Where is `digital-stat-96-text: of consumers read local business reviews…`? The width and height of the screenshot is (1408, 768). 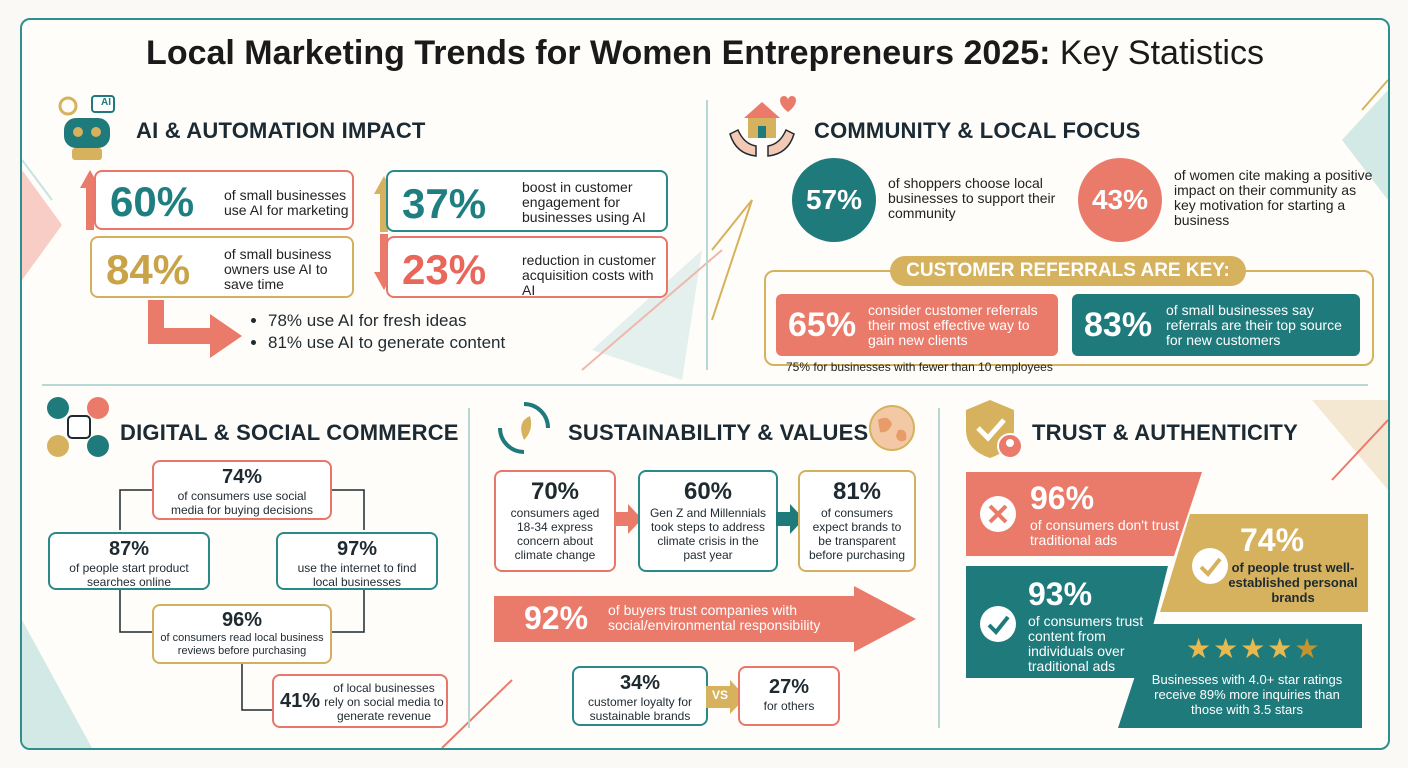
digital-stat-96-text: of consumers read local business reviews… is located at coordinates (242, 644).